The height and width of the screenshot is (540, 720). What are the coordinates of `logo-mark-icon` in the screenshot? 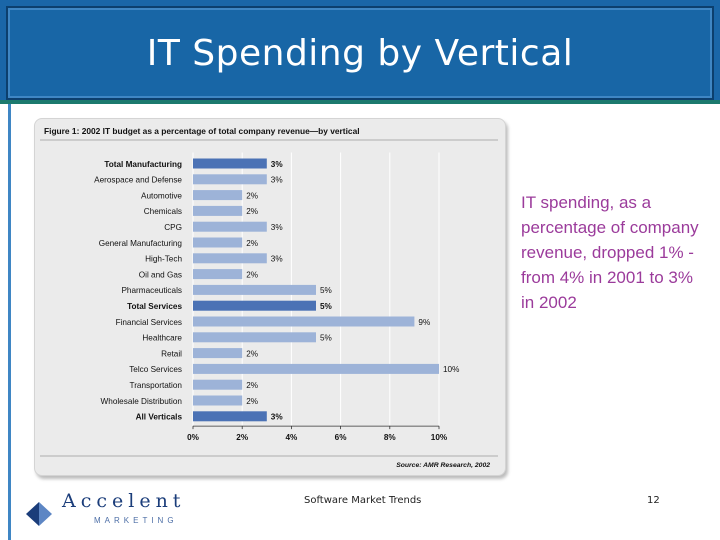 It's located at (39, 514).